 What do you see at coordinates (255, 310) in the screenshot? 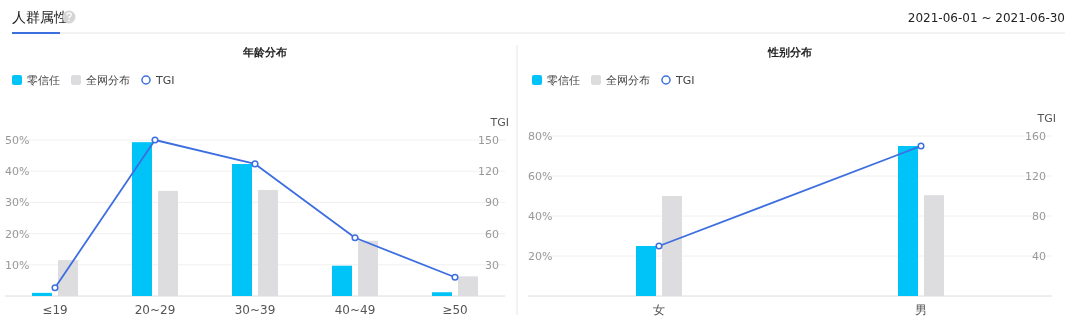
I see `x-tick-label: 30~39` at bounding box center [255, 310].